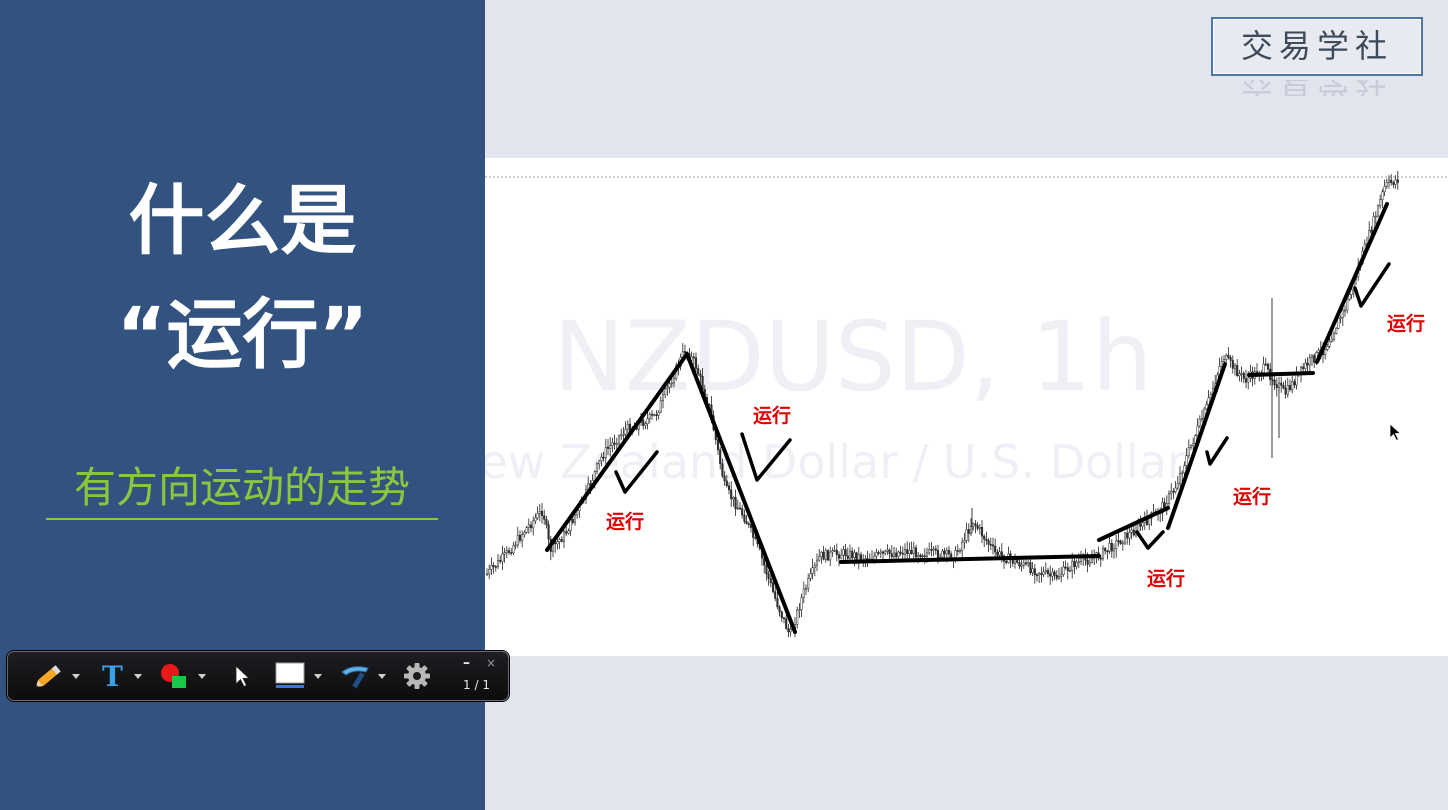 Image resolution: width=1448 pixels, height=810 pixels. I want to click on background-dropdown-caret, so click(318, 676).